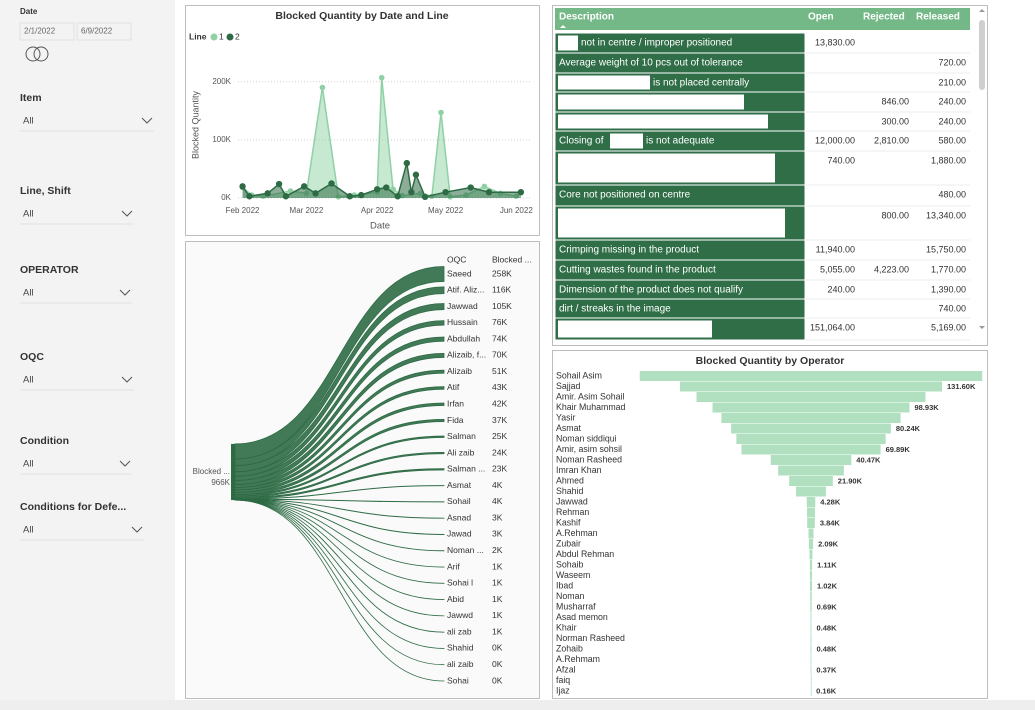 This screenshot has height=710, width=1035. What do you see at coordinates (459, 273) in the screenshot?
I see `oqc-label: Saeed` at bounding box center [459, 273].